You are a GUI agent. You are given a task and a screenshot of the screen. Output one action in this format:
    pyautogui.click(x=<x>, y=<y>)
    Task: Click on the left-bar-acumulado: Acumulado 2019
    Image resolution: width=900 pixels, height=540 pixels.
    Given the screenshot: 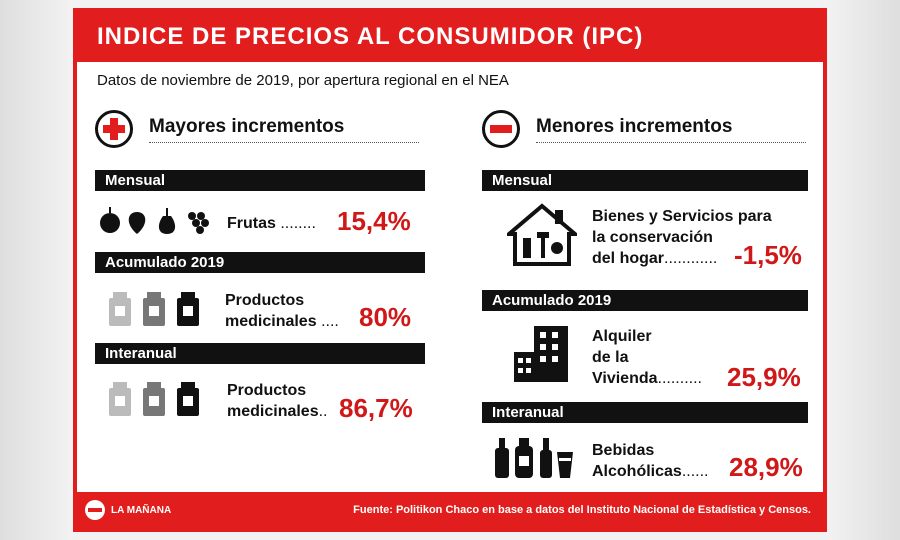 What is the action you would take?
    pyautogui.click(x=260, y=262)
    